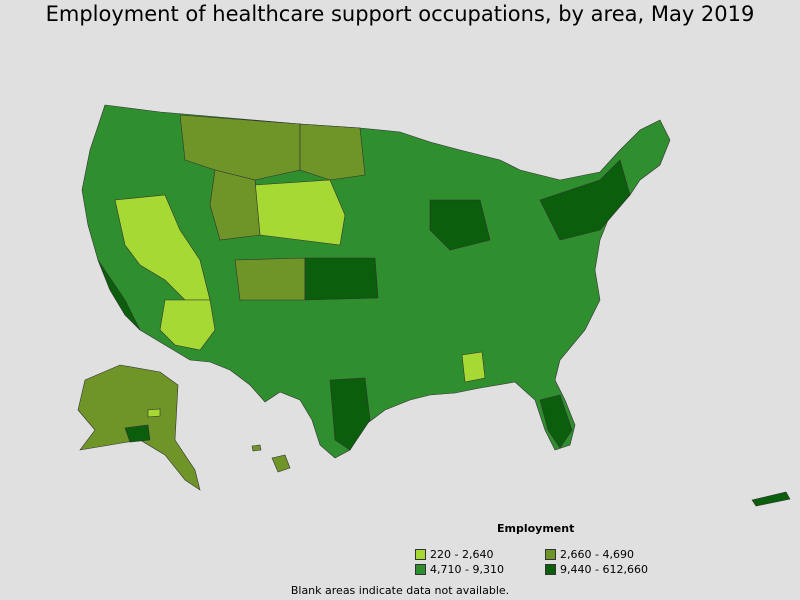 The width and height of the screenshot is (800, 600). I want to click on region-dark-kansas, so click(341, 279).